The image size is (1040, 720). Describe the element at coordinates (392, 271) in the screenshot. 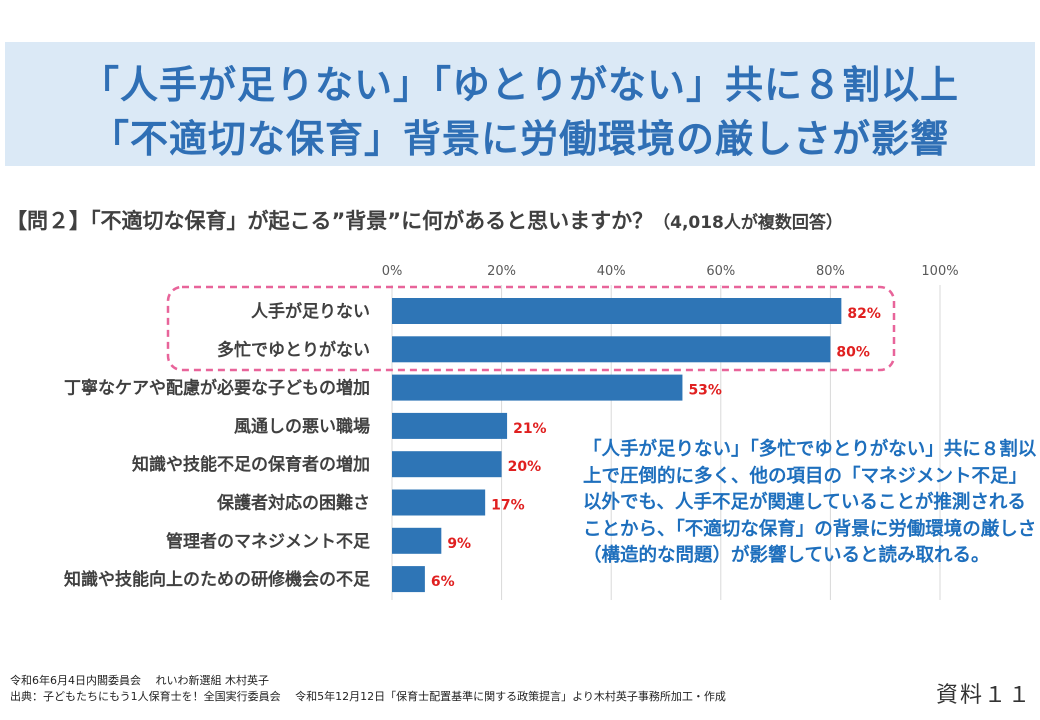

I see `x-tick-label: 0%` at that location.